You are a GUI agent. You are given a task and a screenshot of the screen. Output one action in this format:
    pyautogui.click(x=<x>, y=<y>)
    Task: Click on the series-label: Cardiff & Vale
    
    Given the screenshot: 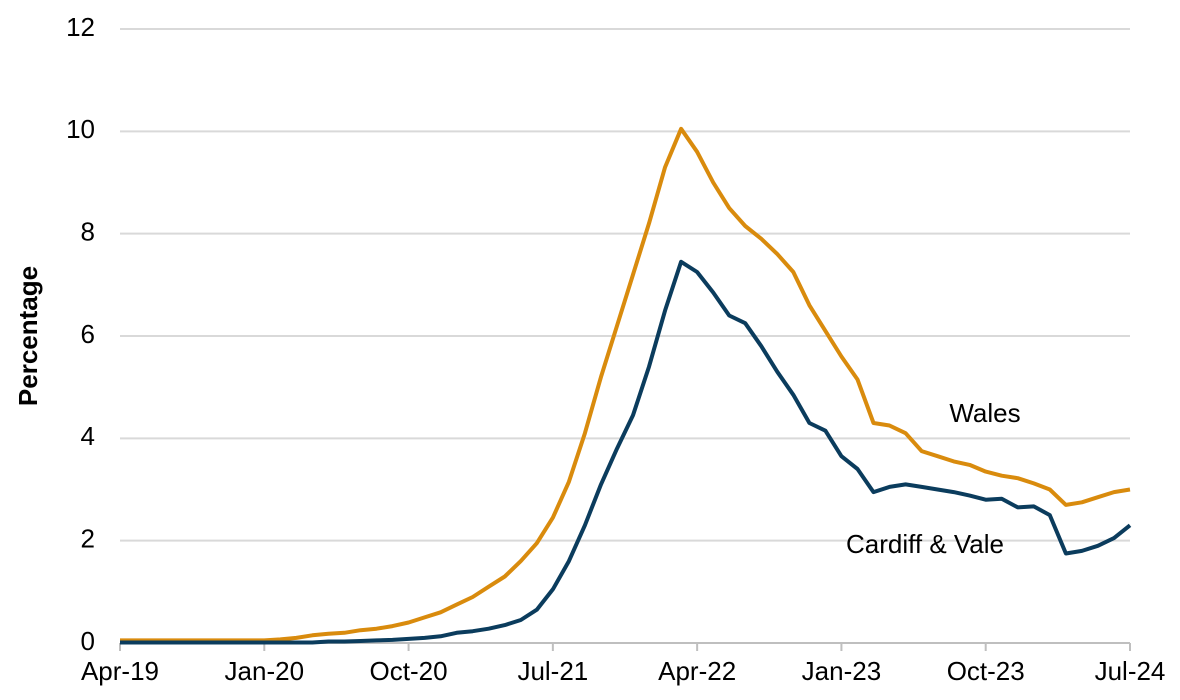 What is the action you would take?
    pyautogui.click(x=925, y=544)
    